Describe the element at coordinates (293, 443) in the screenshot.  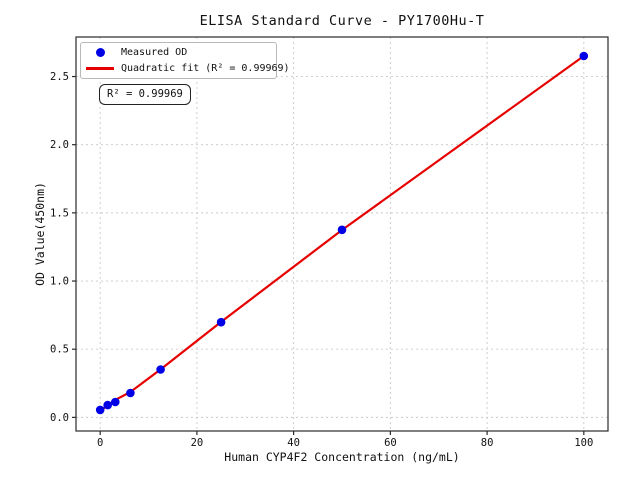
I see `x-tick-label: 40` at that location.